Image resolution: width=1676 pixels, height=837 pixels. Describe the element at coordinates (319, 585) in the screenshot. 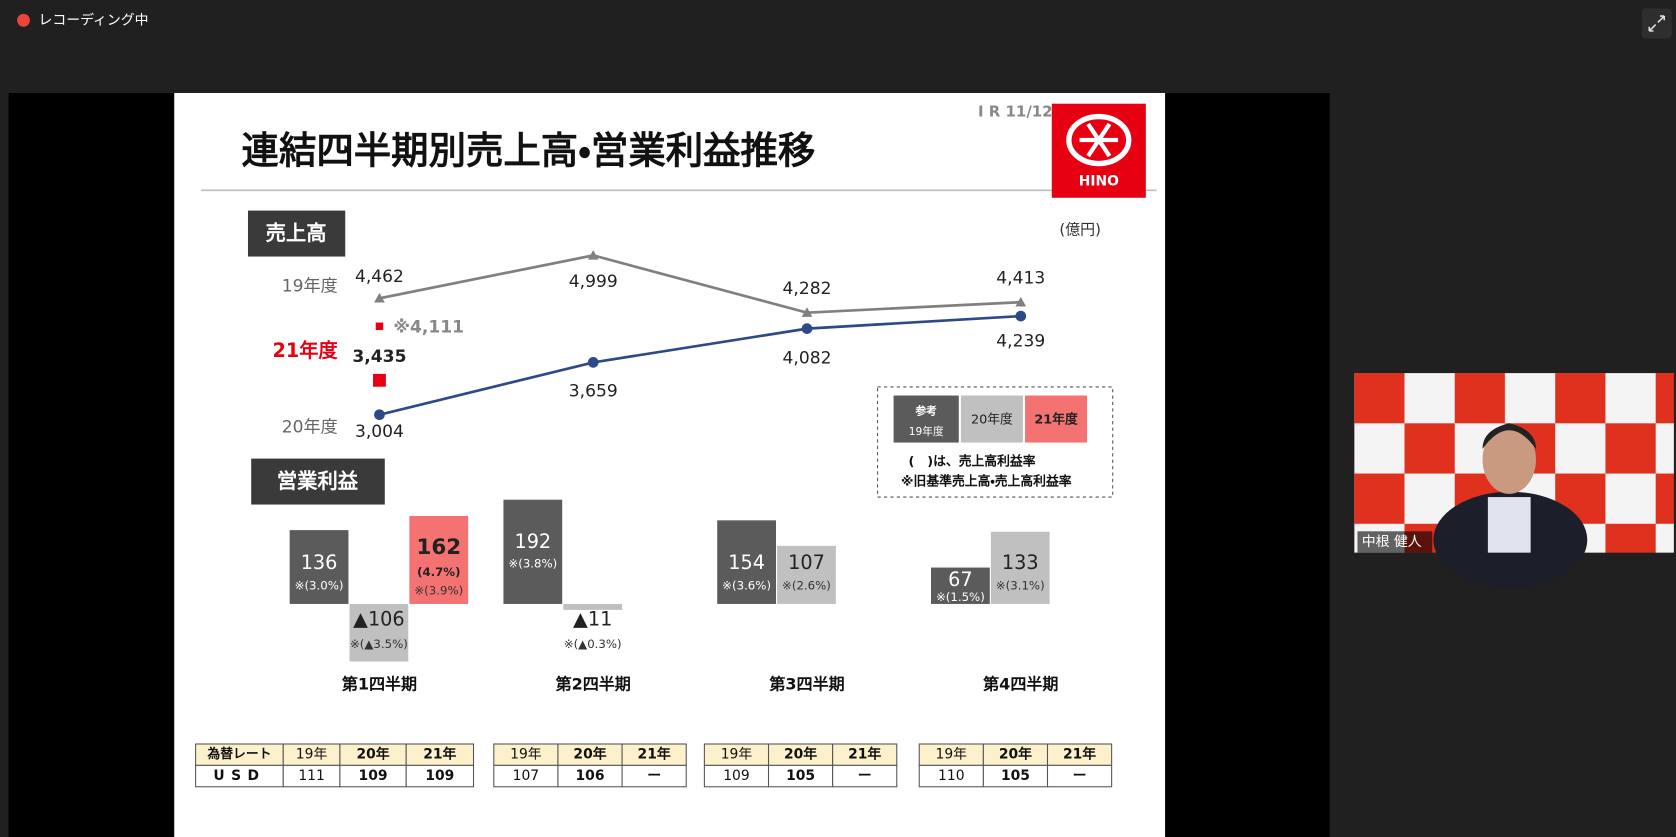

I see `ratio-label: ※(3.0%)` at that location.